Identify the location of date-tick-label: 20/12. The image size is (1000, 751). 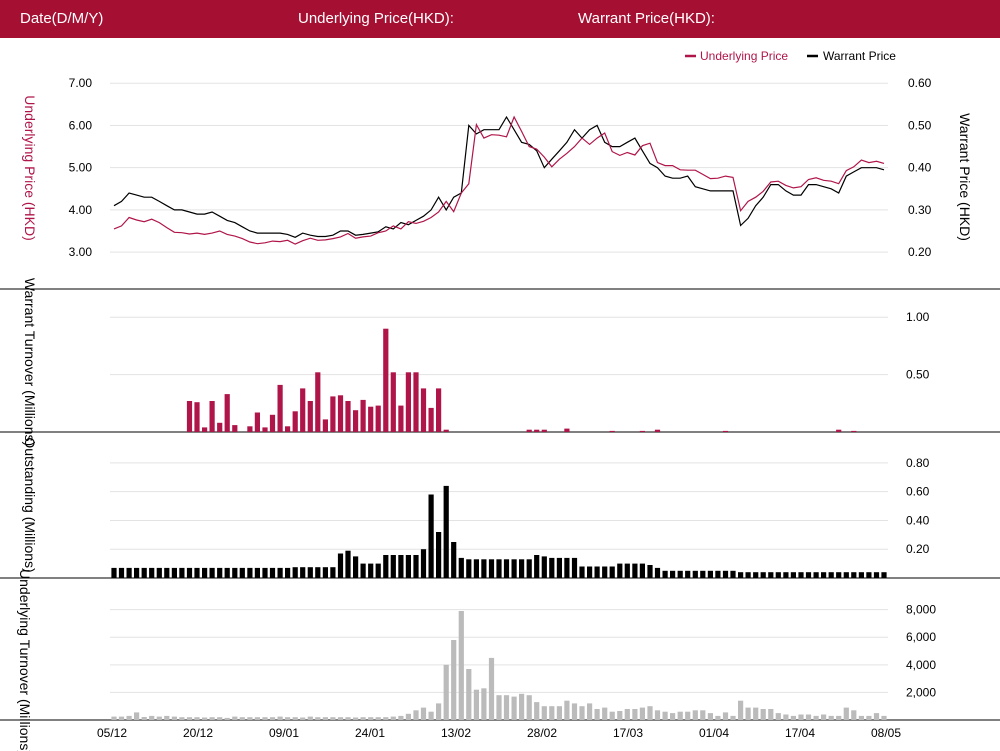
(198, 733).